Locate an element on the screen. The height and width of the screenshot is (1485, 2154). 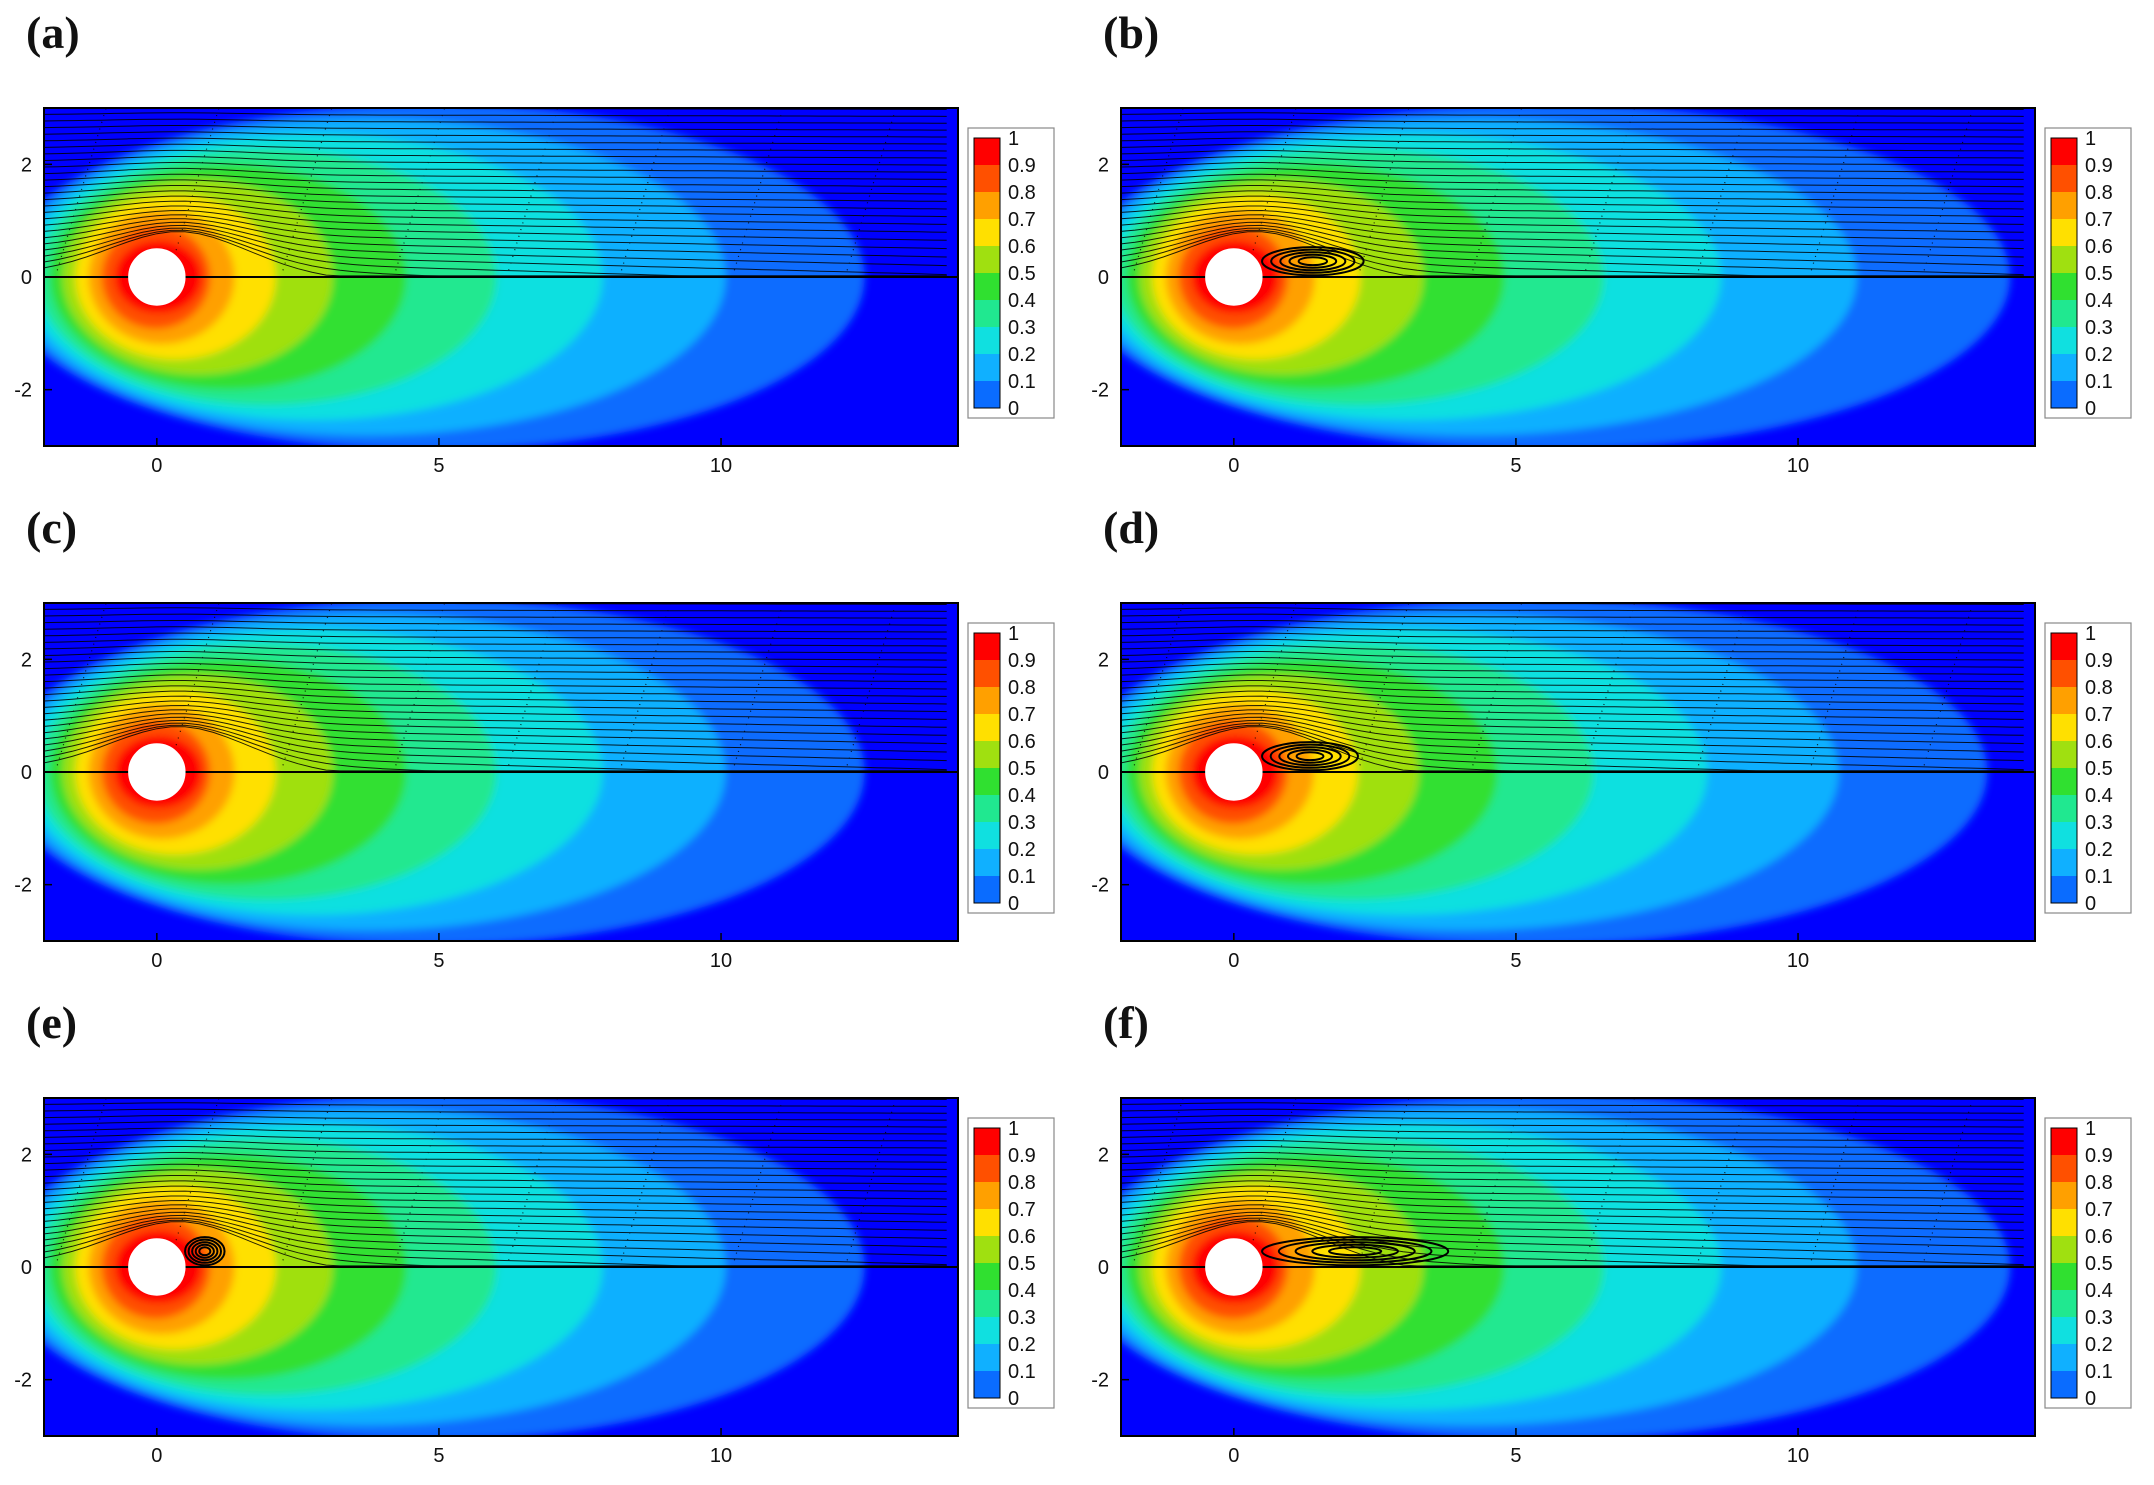
colorbar-tick-label: 0.1 is located at coordinates (2099, 382).